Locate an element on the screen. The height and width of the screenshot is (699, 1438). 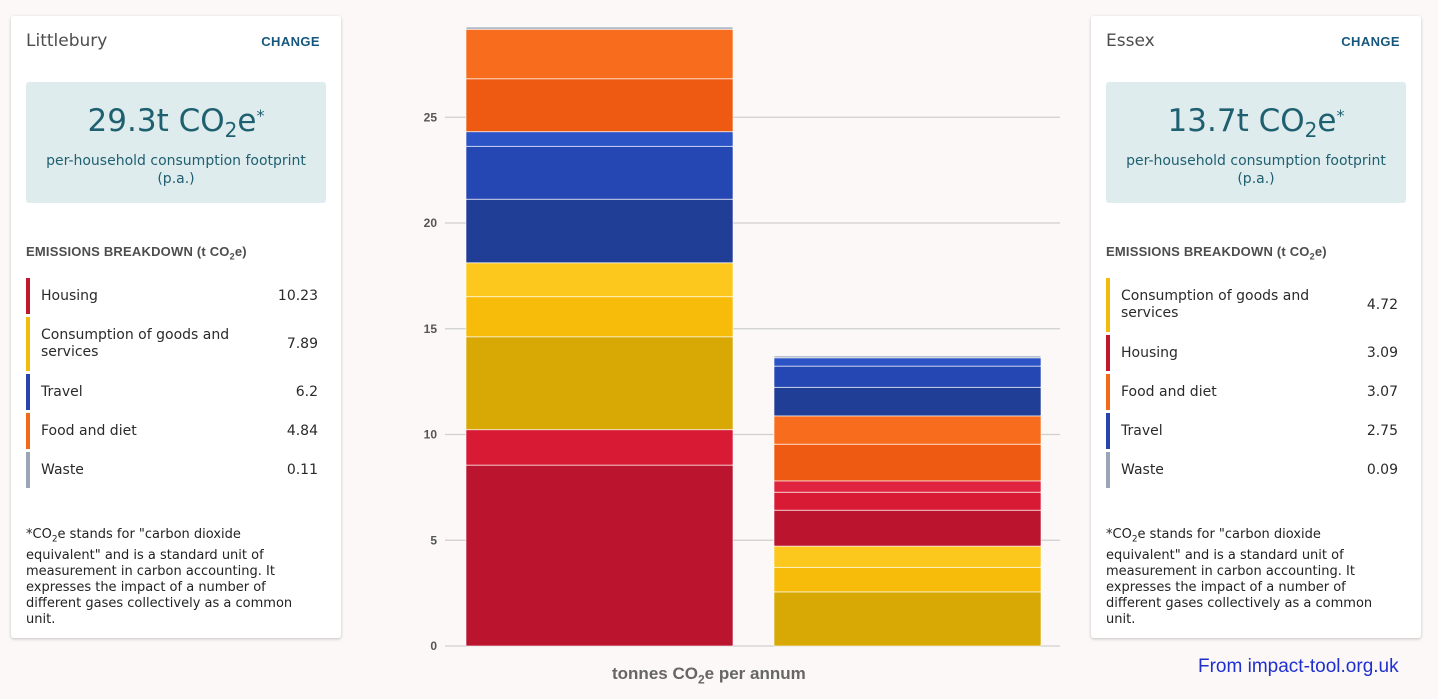
category-value: 3.07 is located at coordinates (1382, 392).